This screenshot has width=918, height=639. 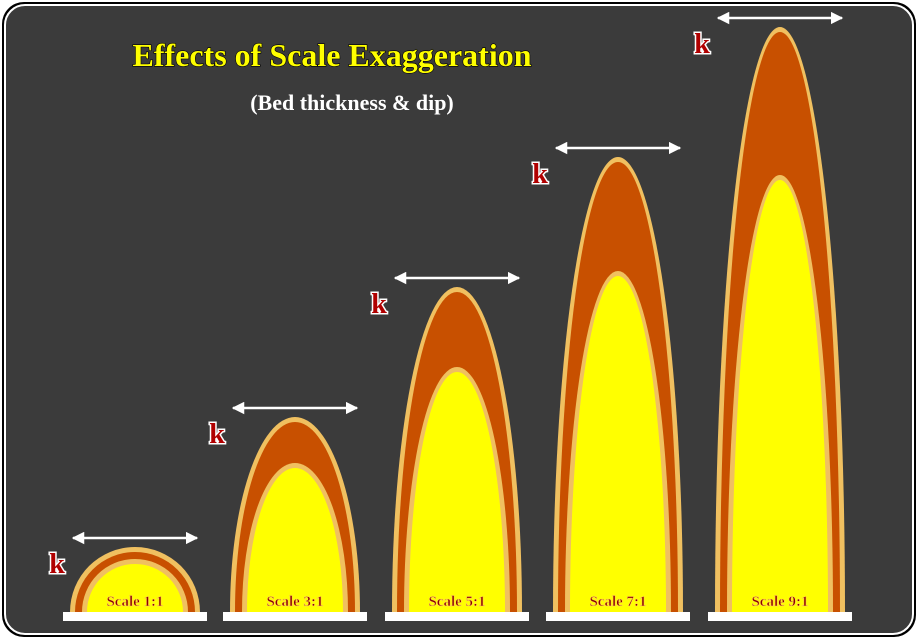 I want to click on title: Effects of Scale Exaggeration, so click(x=331, y=55).